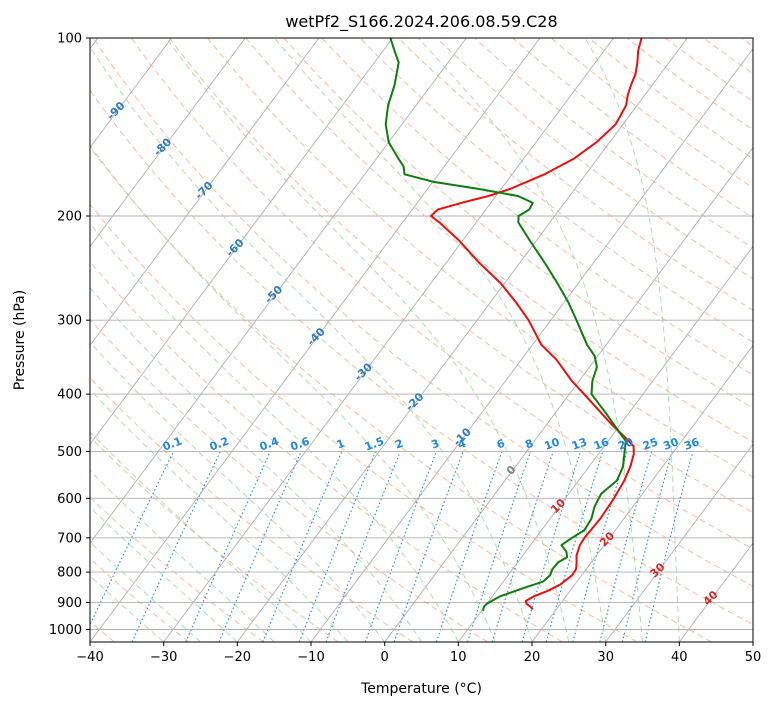  Describe the element at coordinates (69, 538) in the screenshot. I see `y-tick-label: 700` at that location.